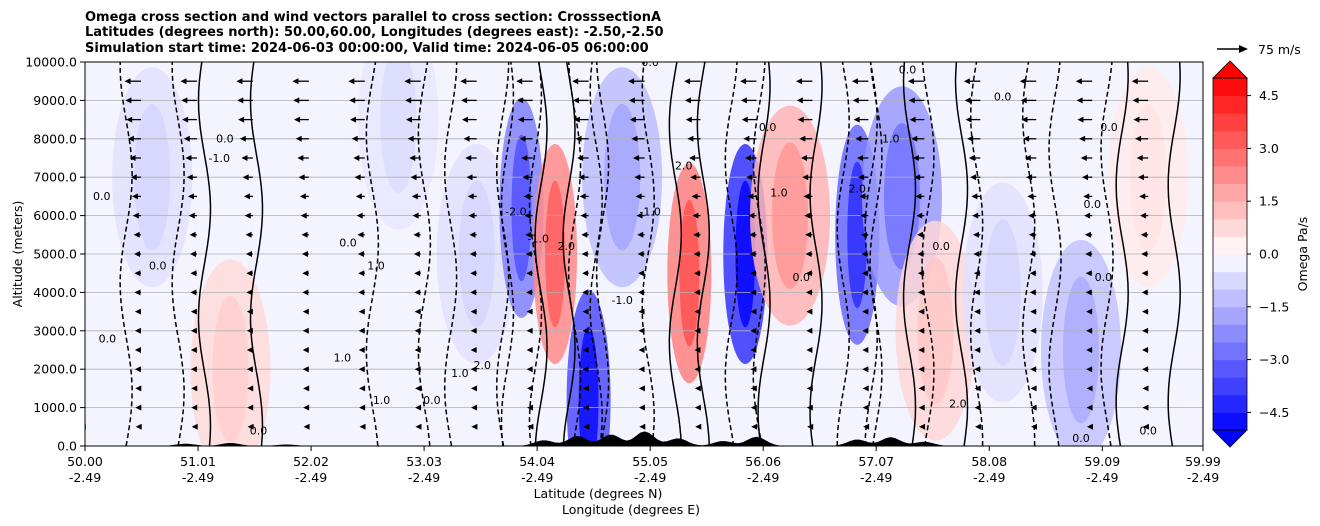 Image resolution: width=1320 pixels, height=526 pixels. I want to click on y-tick-label: 0.0, so click(67, 446).